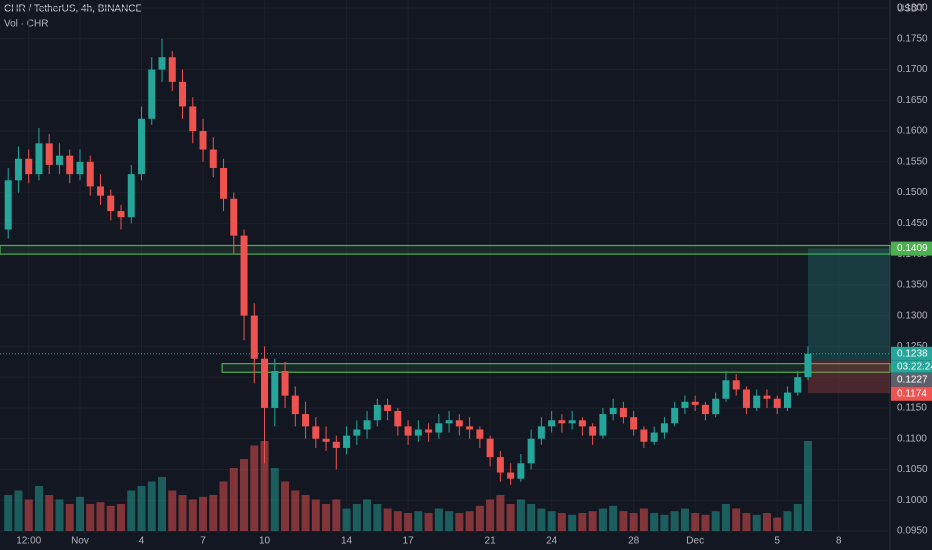 This screenshot has width=932, height=550. What do you see at coordinates (912, 192) in the screenshot?
I see `y-tick-label: 0.1500` at bounding box center [912, 192].